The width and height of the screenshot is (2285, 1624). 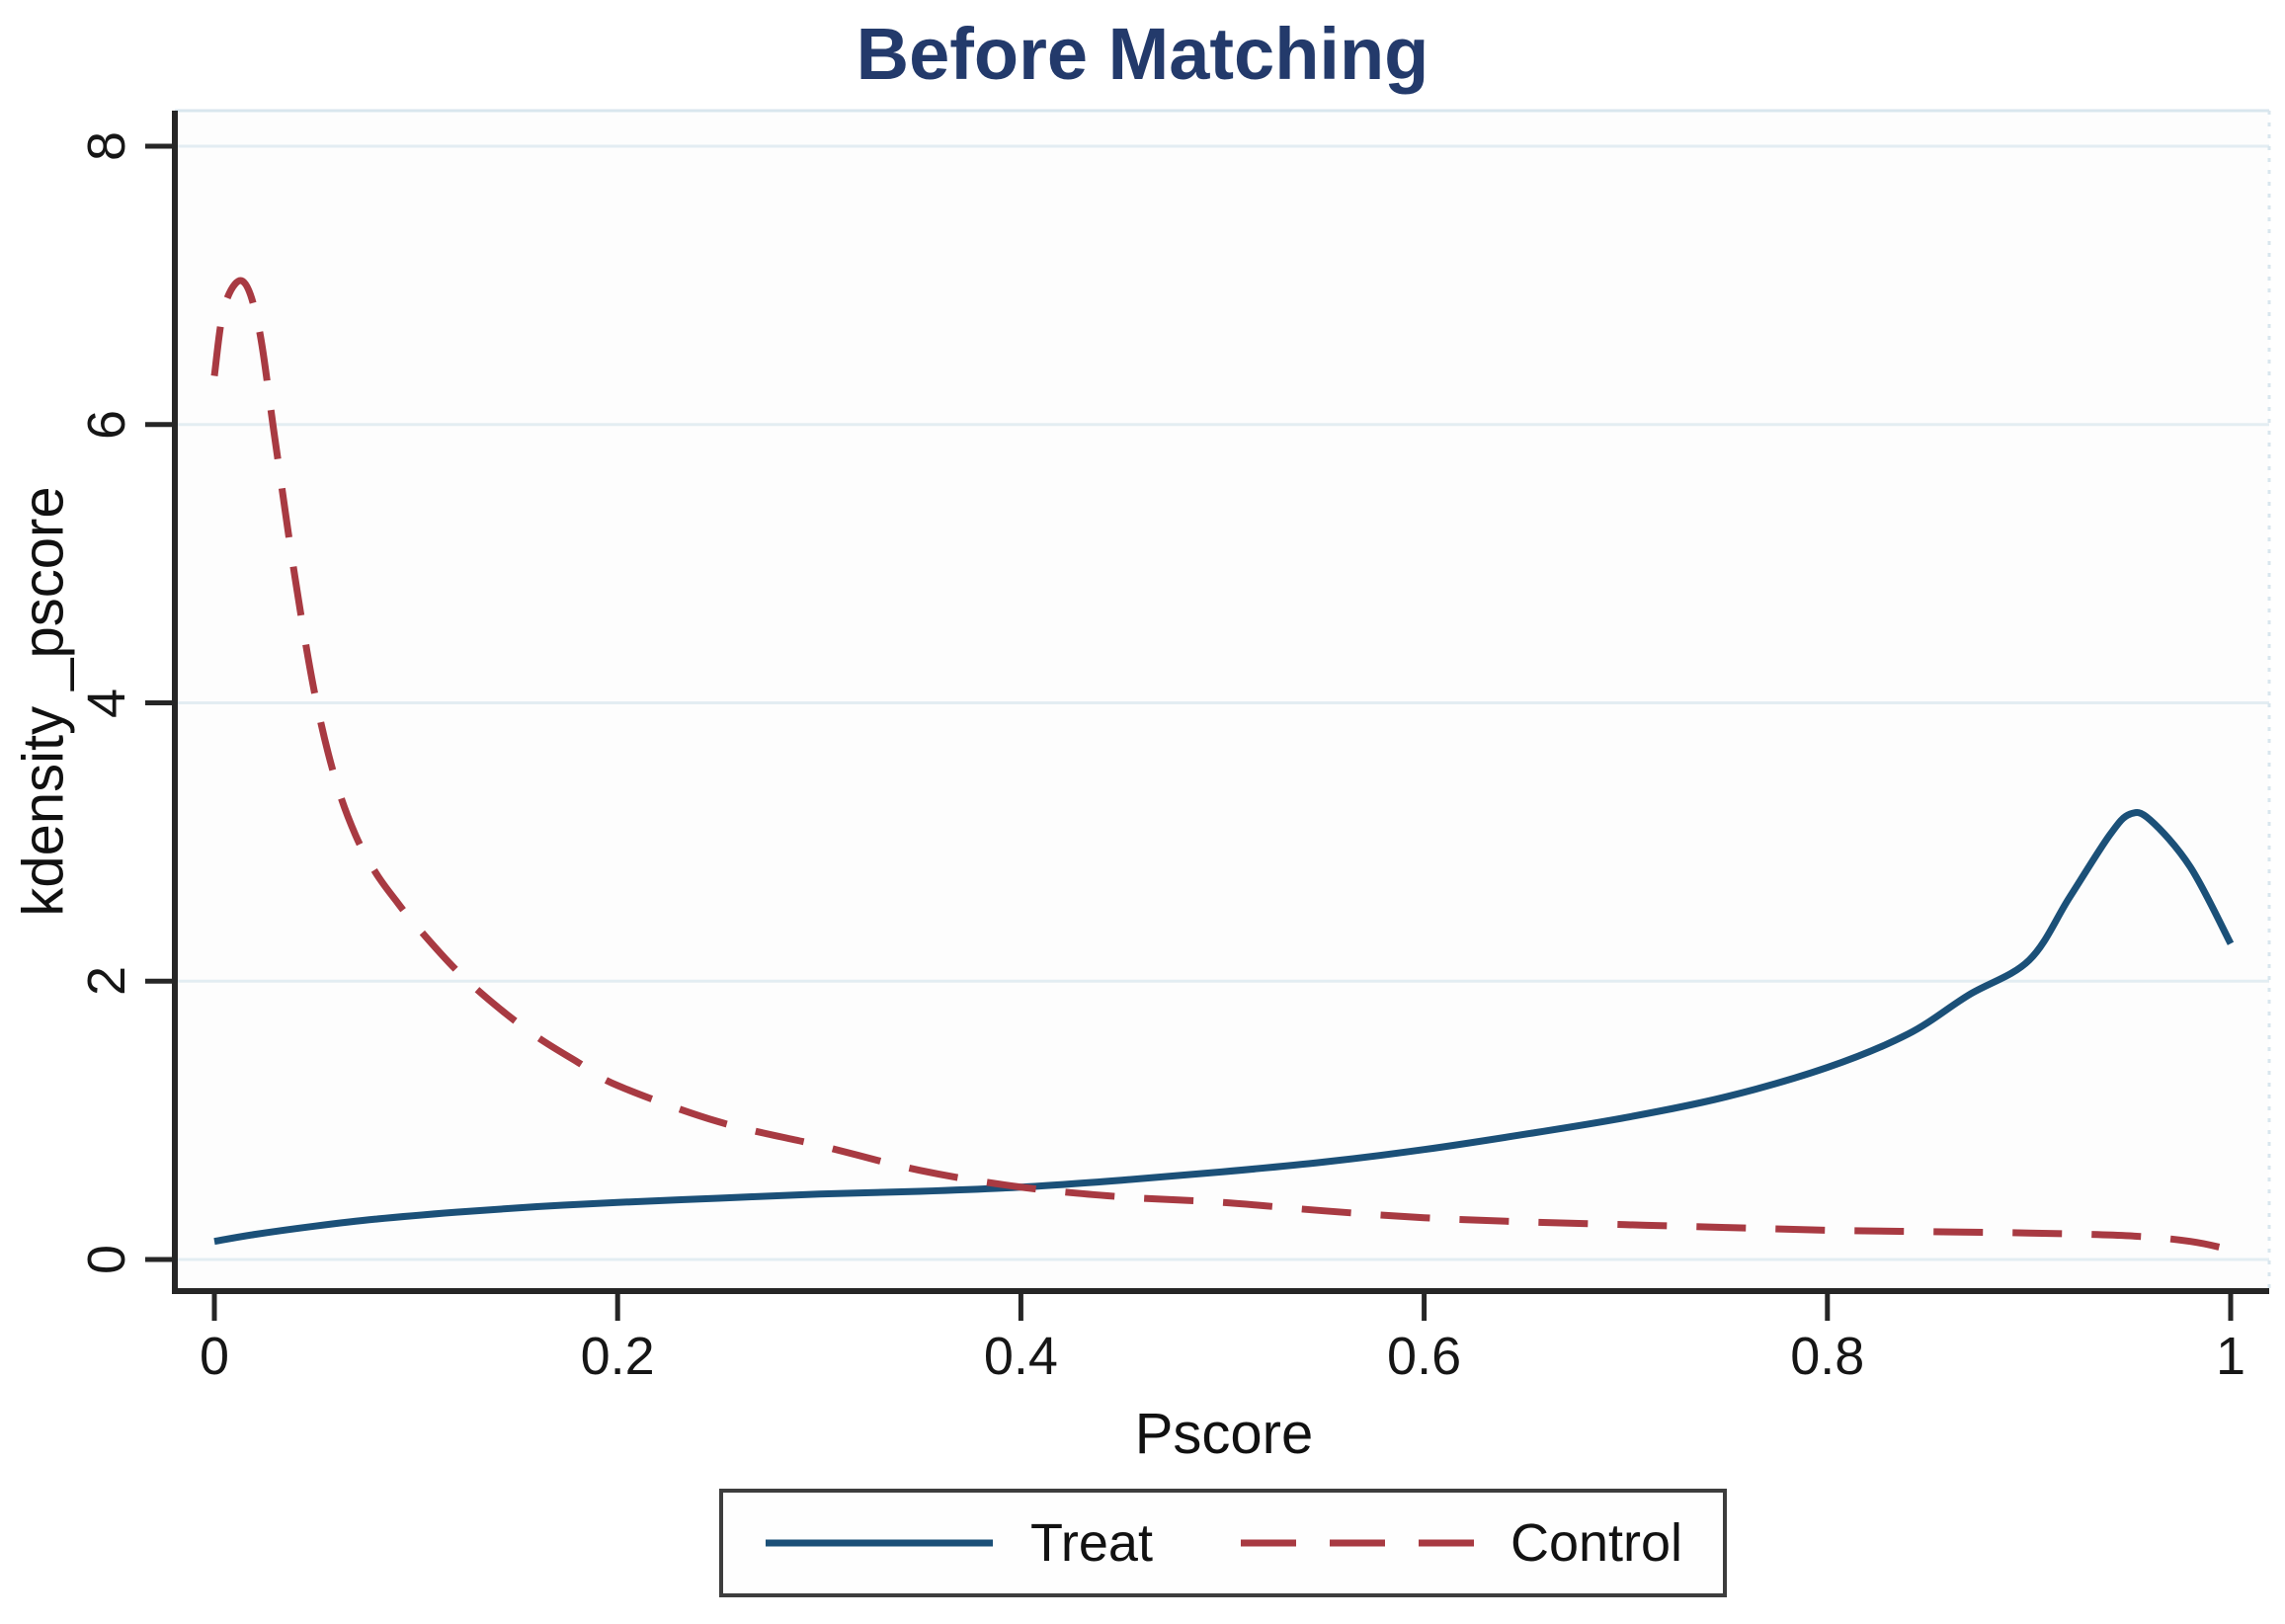 What do you see at coordinates (106, 146) in the screenshot?
I see `y-tick-label: 8` at bounding box center [106, 146].